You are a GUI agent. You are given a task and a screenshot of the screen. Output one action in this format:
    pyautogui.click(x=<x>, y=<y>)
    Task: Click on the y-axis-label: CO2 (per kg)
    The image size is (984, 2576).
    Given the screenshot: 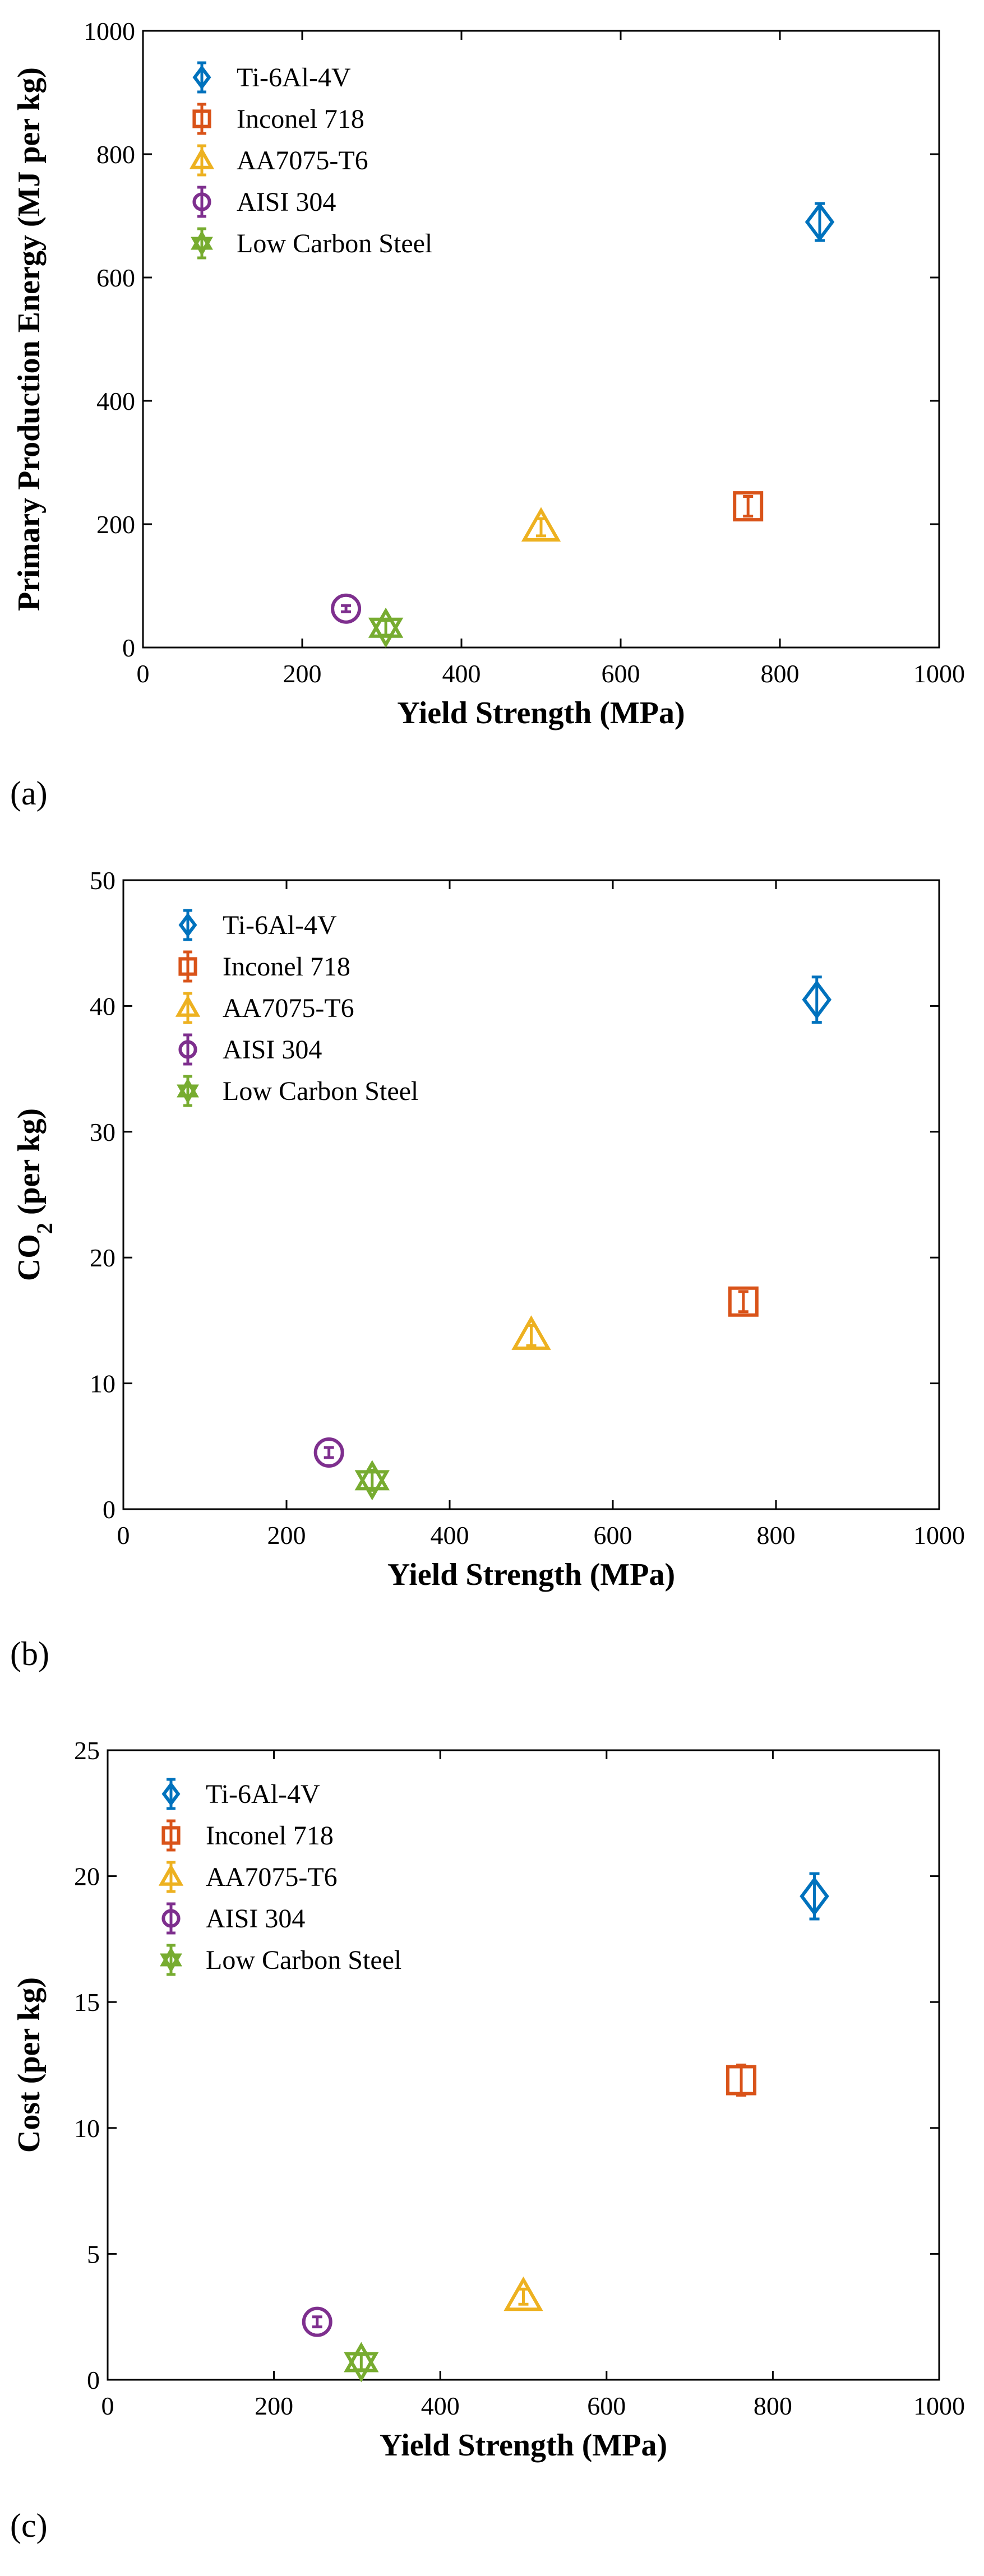 What is the action you would take?
    pyautogui.click(x=34, y=1195)
    